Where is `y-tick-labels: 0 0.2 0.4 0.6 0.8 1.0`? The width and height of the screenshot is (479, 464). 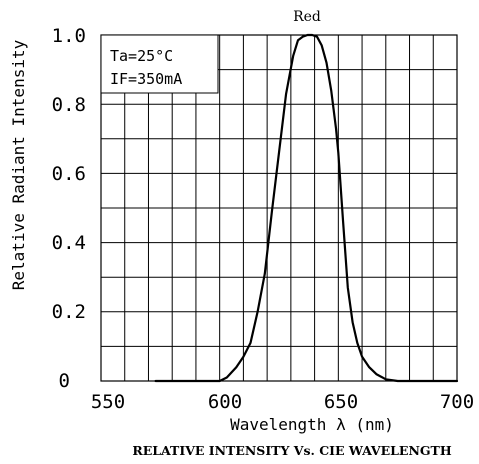 y-tick-labels: 0 0.2 0.4 0.6 0.8 1.0 is located at coordinates (69, 208).